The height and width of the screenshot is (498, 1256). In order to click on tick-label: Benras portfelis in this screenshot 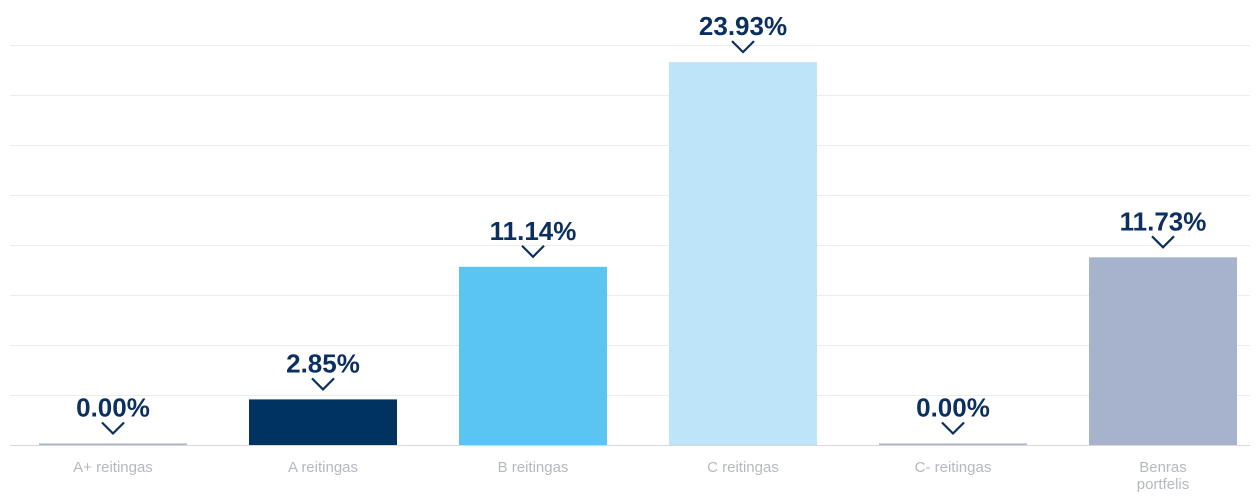, I will do `click(1163, 476)`.